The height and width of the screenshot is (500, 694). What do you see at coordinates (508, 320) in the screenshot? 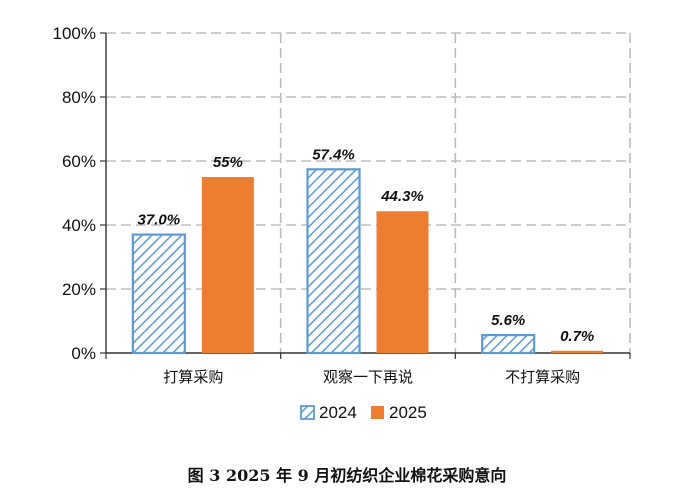
I see `data-label: 5.6%` at bounding box center [508, 320].